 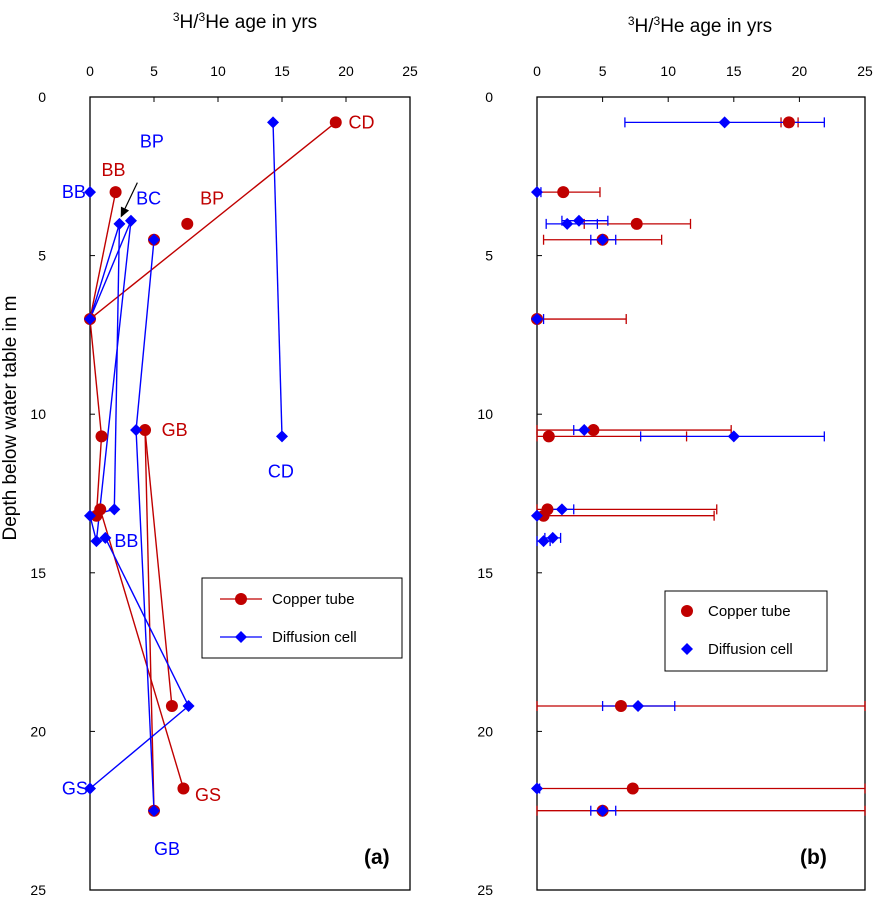 What do you see at coordinates (218, 71) in the screenshot?
I see `x-tick-label: 10` at bounding box center [218, 71].